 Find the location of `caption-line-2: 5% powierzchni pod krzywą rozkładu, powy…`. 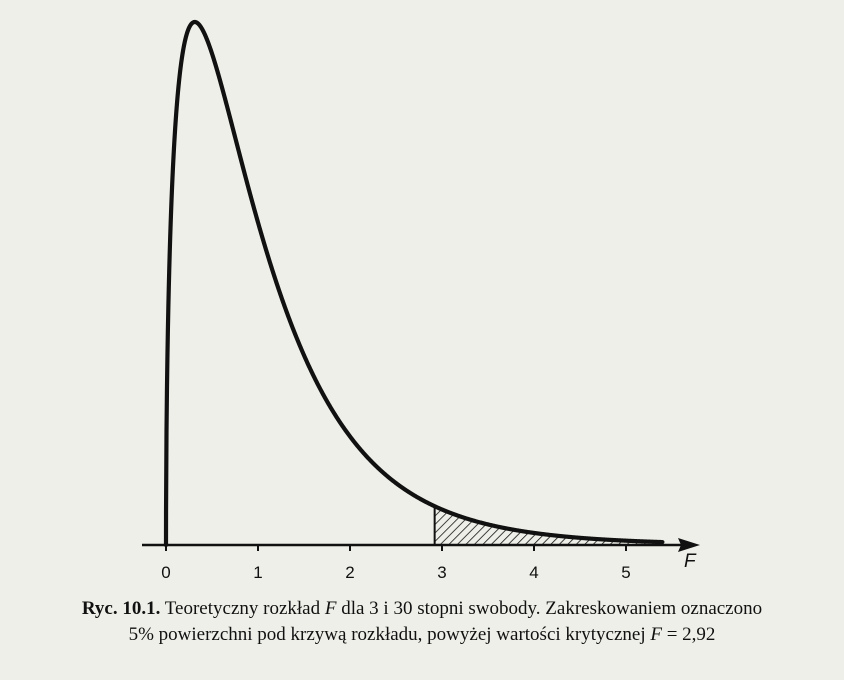

caption-line-2: 5% powierzchni pod krzywą rozkładu, powy… is located at coordinates (422, 635).